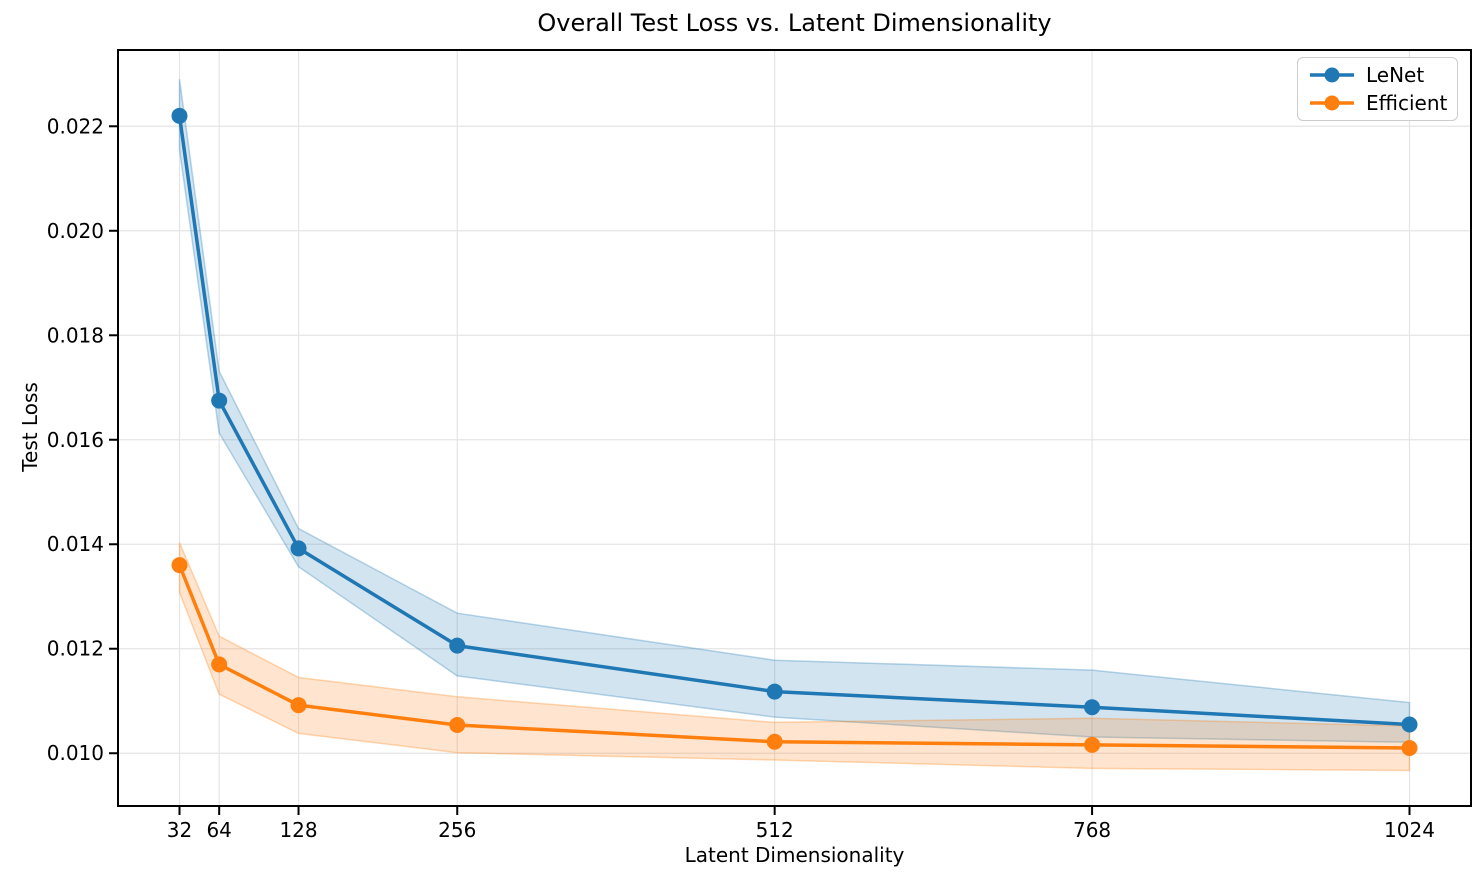 The width and height of the screenshot is (1483, 884). What do you see at coordinates (794, 855) in the screenshot?
I see `x-axis-label: Latent Dimensionality` at bounding box center [794, 855].